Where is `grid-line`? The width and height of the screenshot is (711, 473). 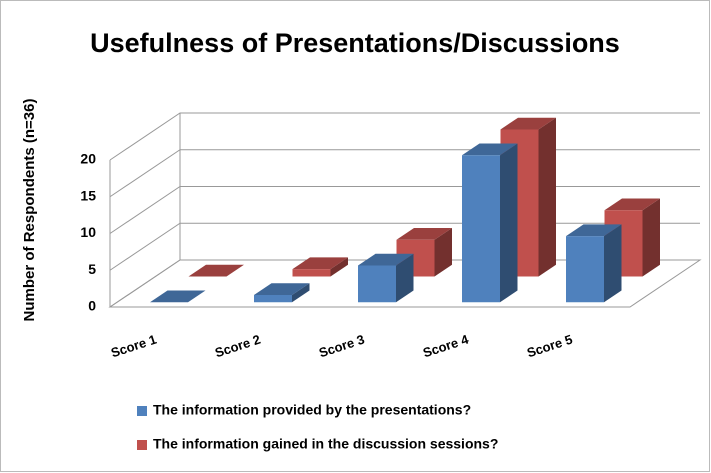
grid-line is located at coordinates (404, 136).